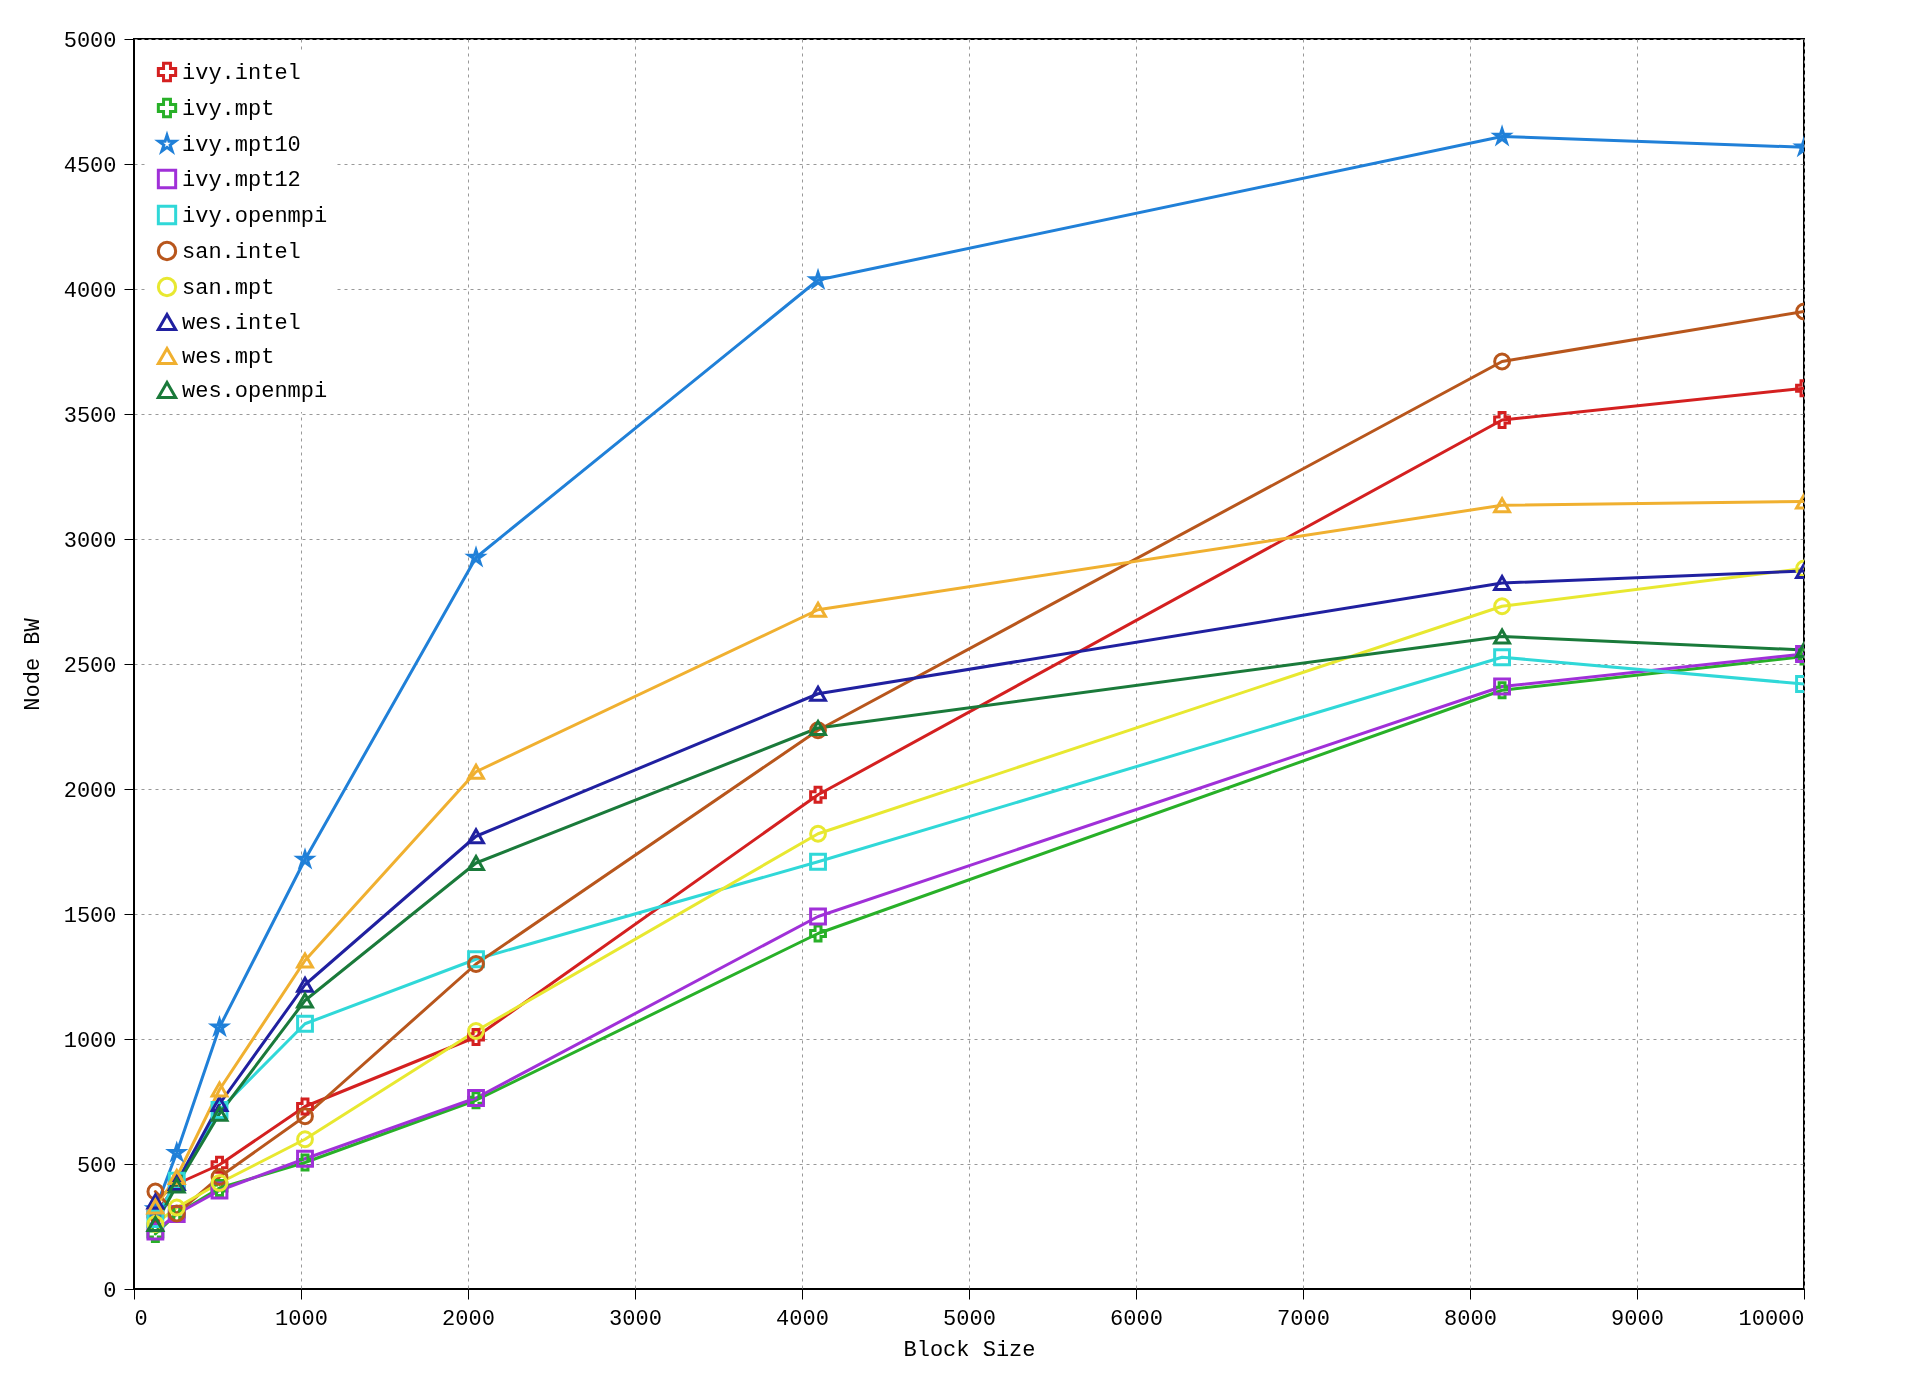  What do you see at coordinates (228, 288) in the screenshot?
I see `legend-label: san.mpt` at bounding box center [228, 288].